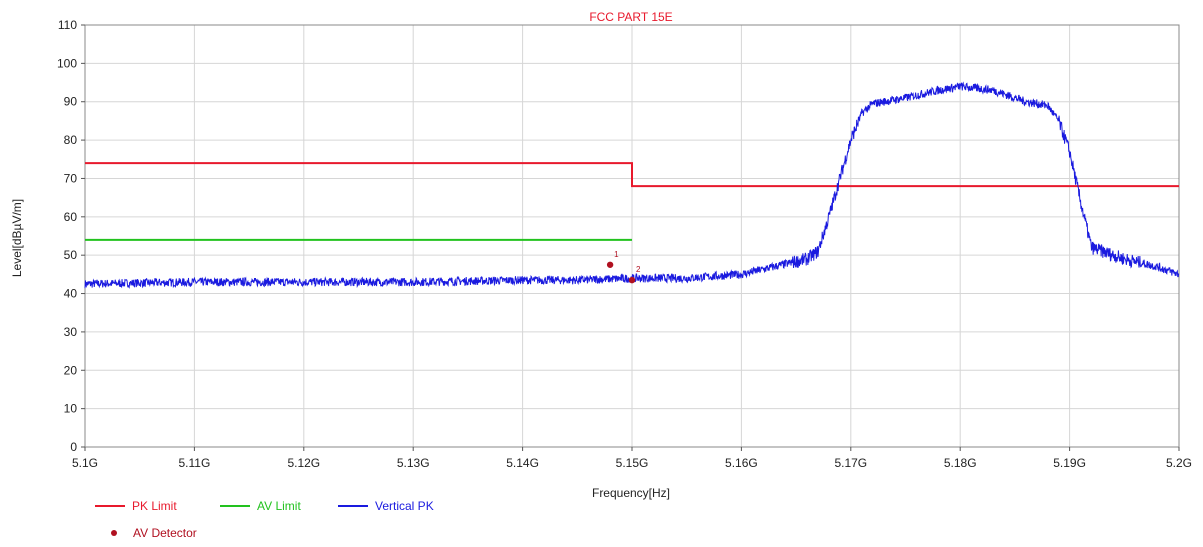 This screenshot has width=1203, height=547. I want to click on y-tick-label: 90, so click(71, 102).